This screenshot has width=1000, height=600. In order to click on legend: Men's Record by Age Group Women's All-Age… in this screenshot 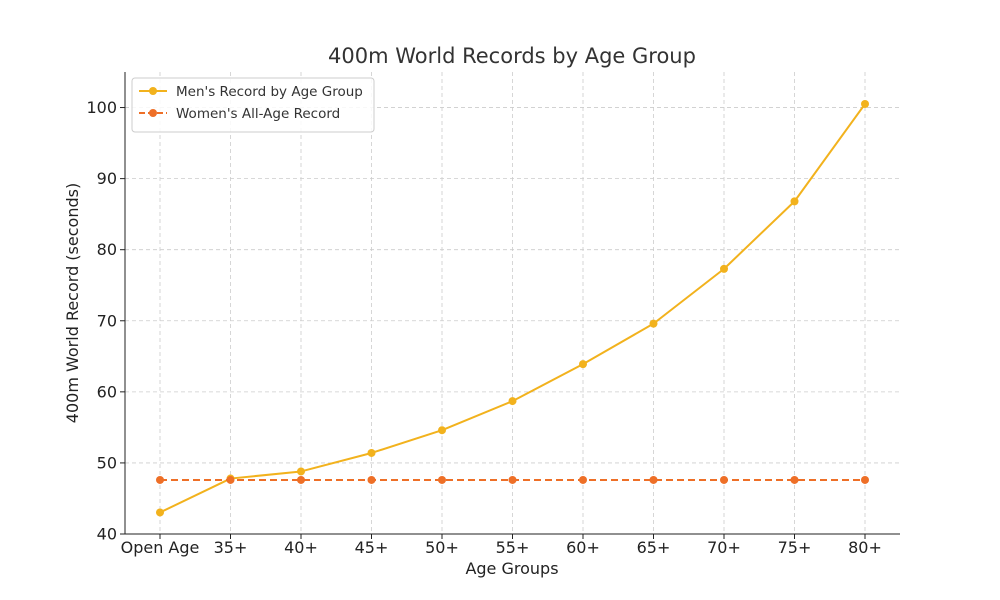, I will do `click(253, 105)`.